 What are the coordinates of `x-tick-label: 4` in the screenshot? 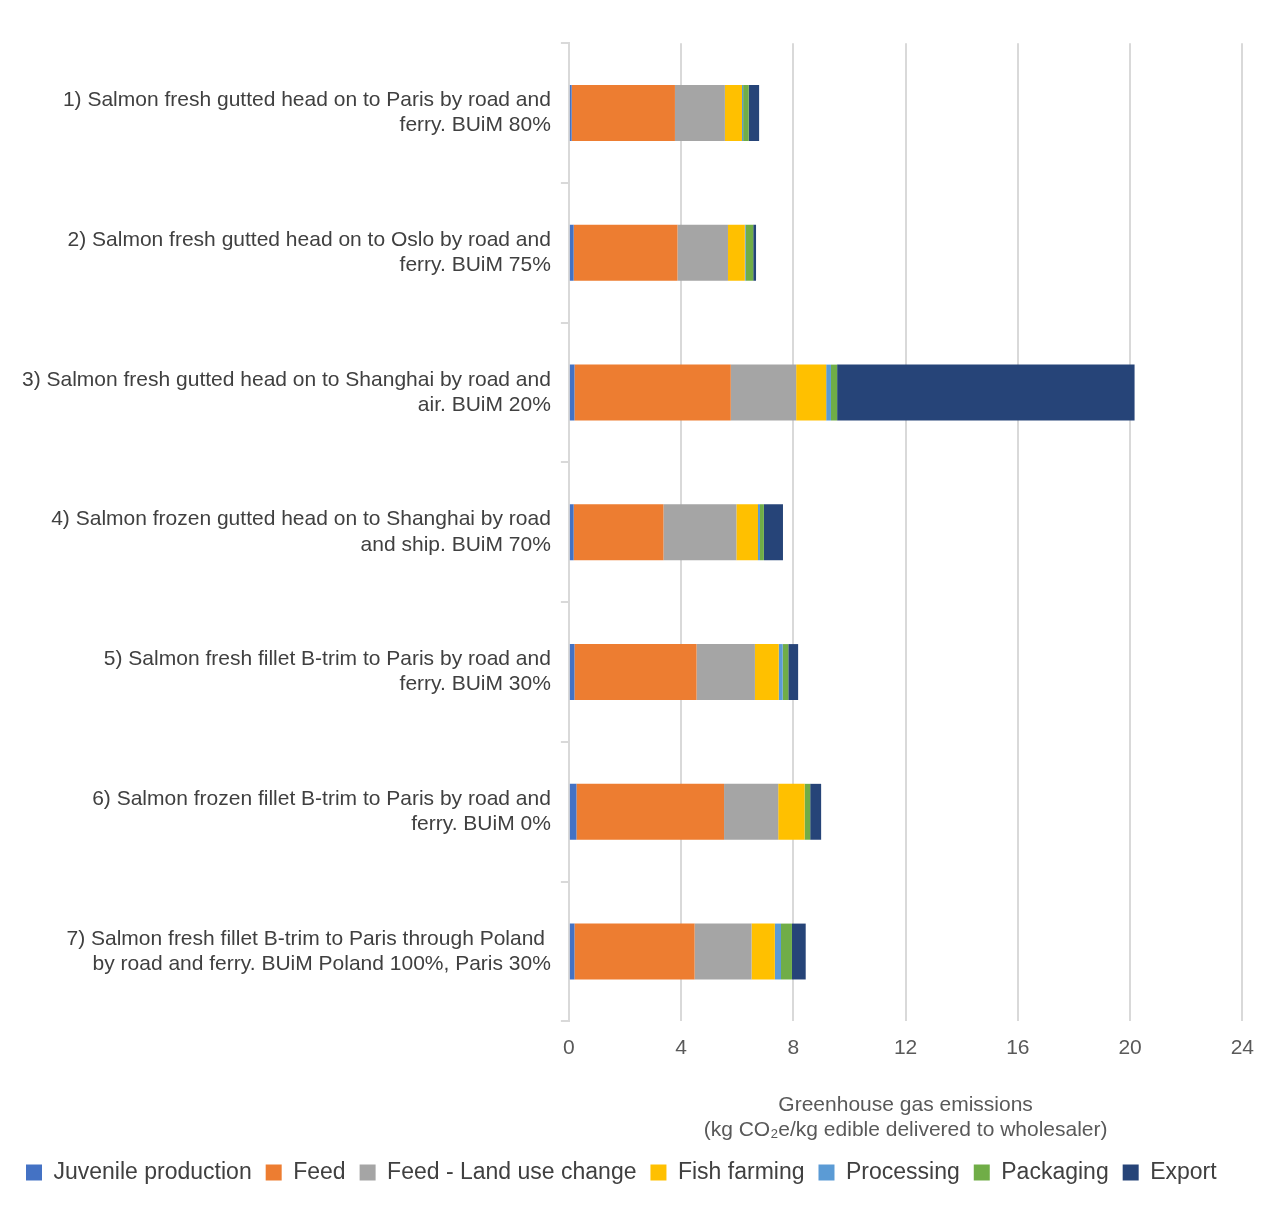 It's located at (681, 1046).